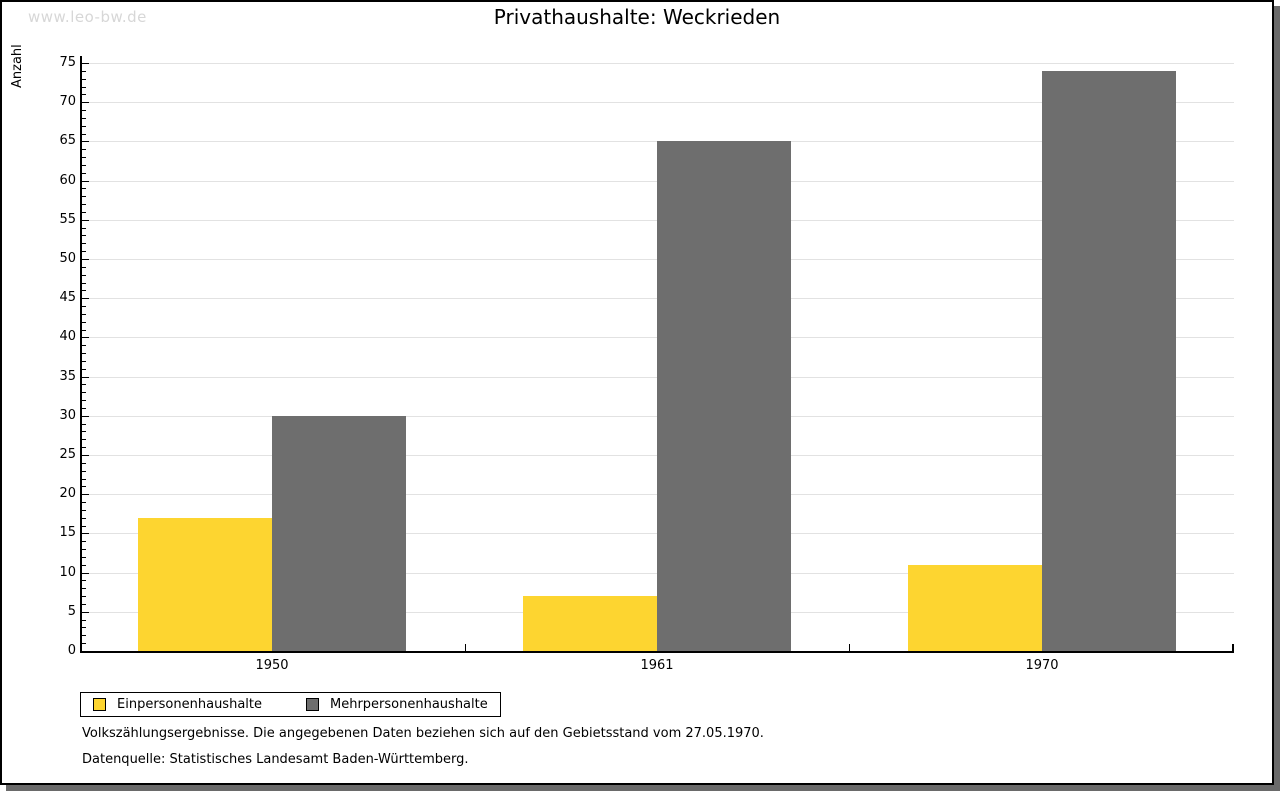 This screenshot has width=1280, height=791. Describe the element at coordinates (409, 704) in the screenshot. I see `legend-label-mehrpersonenhaushalte: Mehrpersonenhaushalte` at that location.